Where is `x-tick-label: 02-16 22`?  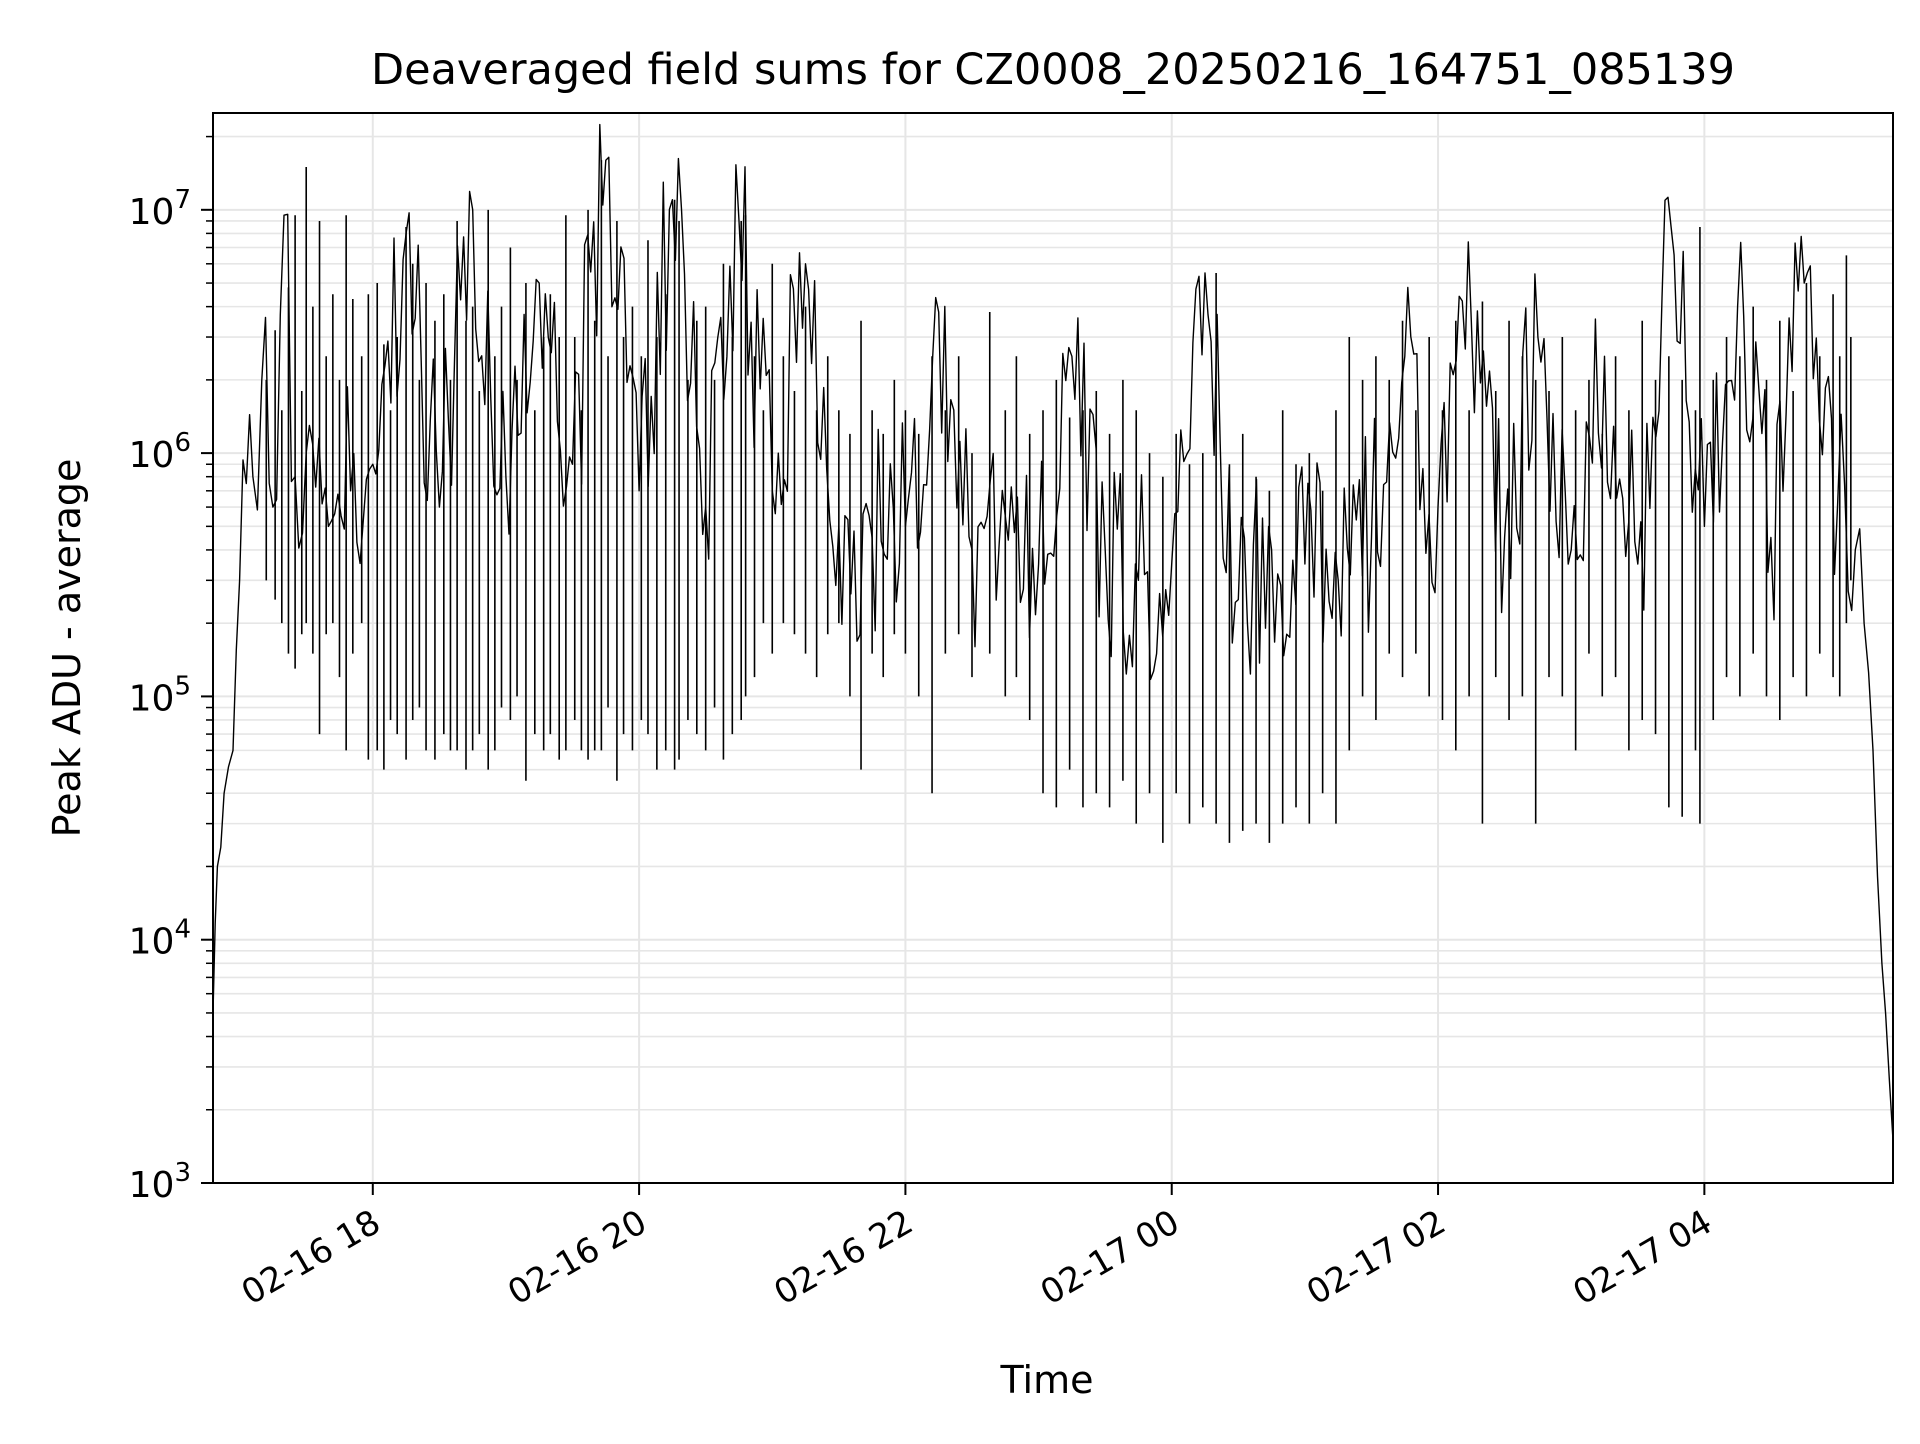
x-tick-label: 02-16 22 is located at coordinates (844, 1257).